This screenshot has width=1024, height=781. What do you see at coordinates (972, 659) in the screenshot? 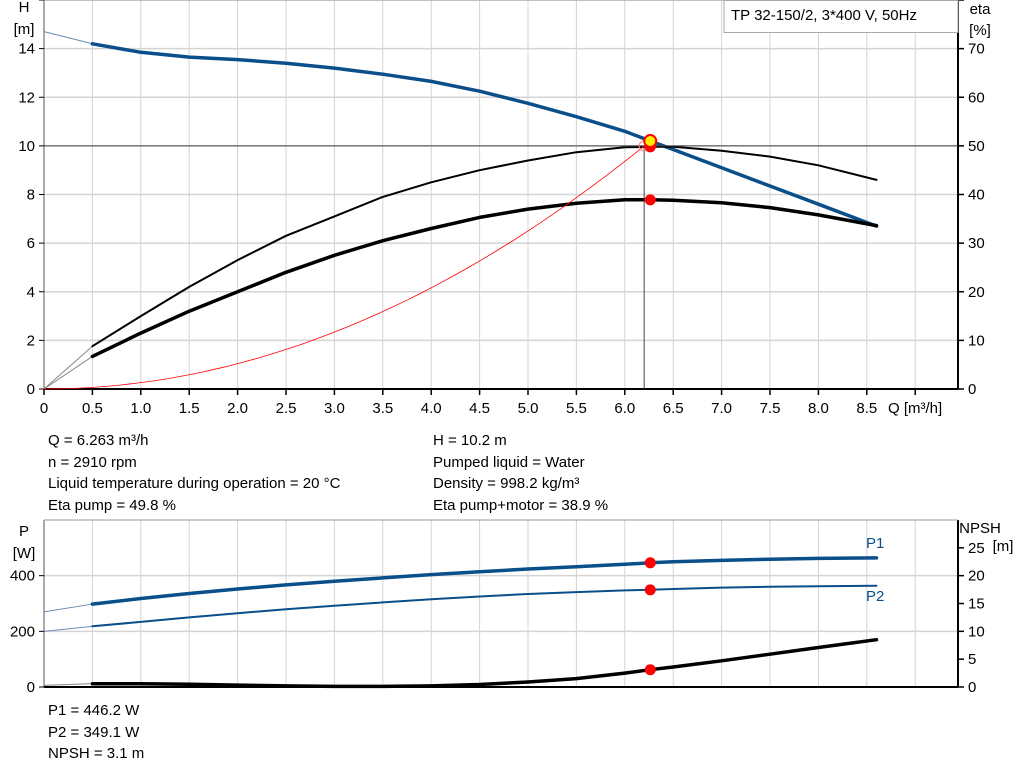
I see `y2-tick-label: 5` at bounding box center [972, 659].